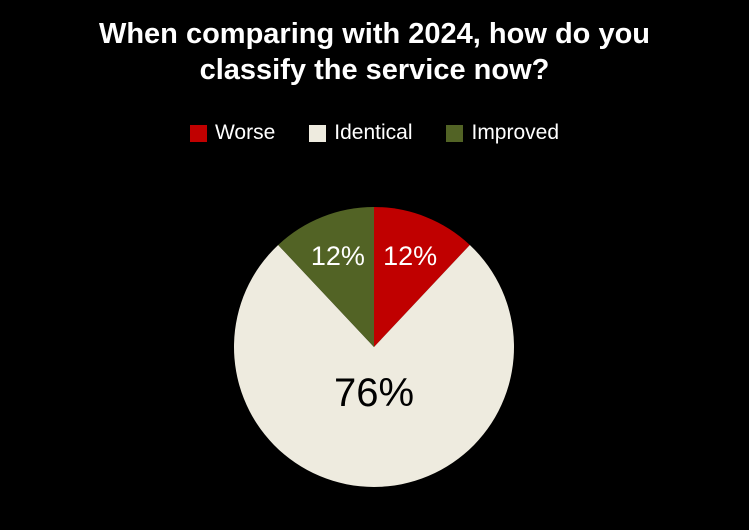 This screenshot has height=530, width=749. I want to click on pie-label-identical: 76%, so click(374, 393).